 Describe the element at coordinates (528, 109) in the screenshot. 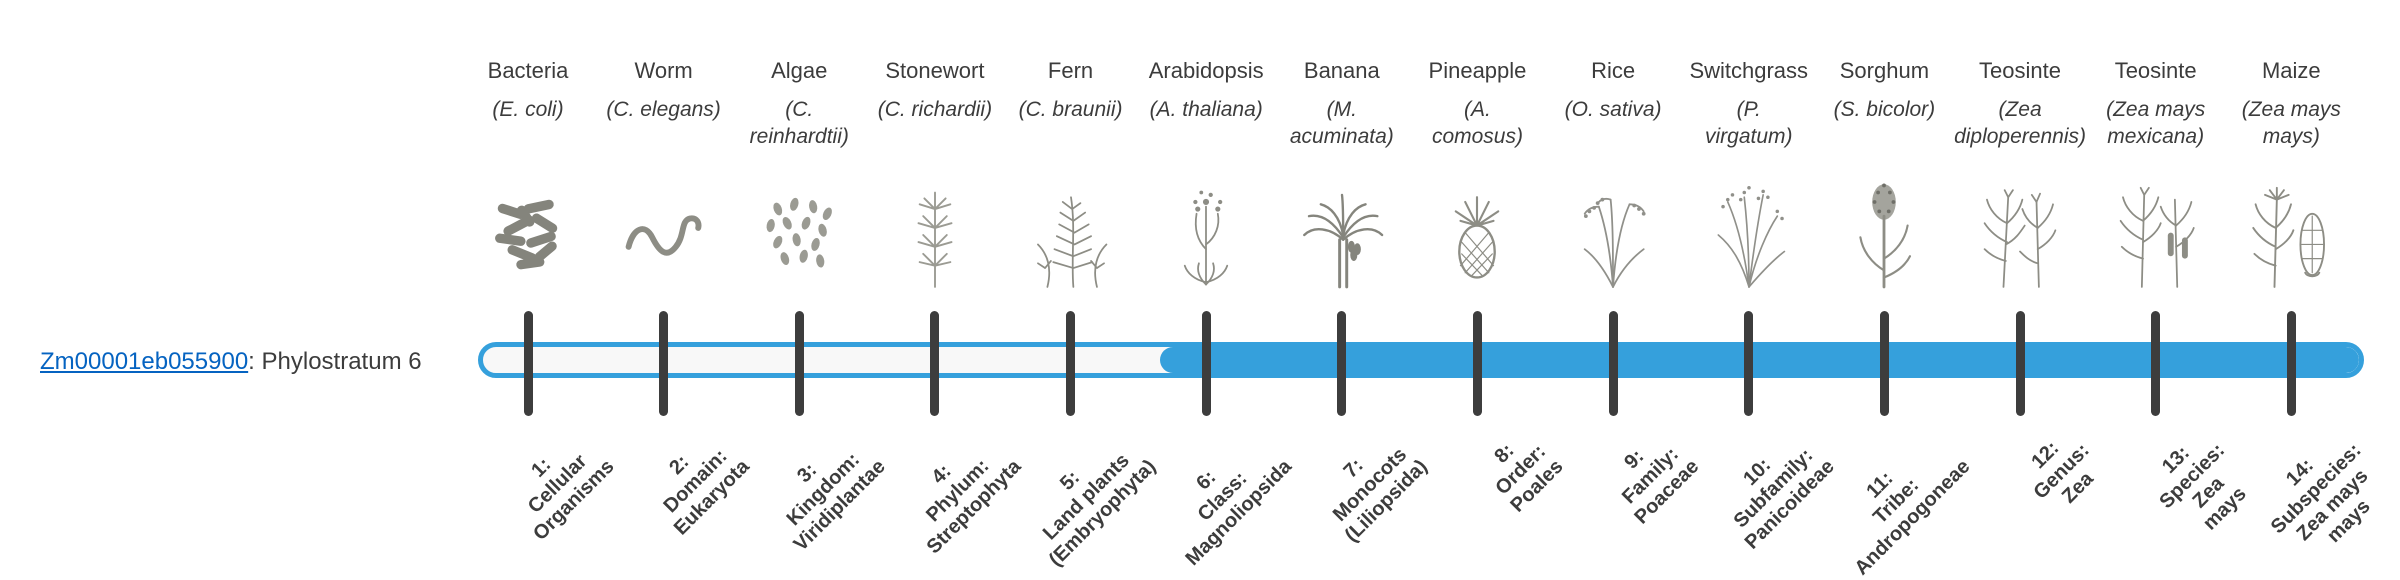

I see `organism-scientific-name: (E. coli)` at that location.